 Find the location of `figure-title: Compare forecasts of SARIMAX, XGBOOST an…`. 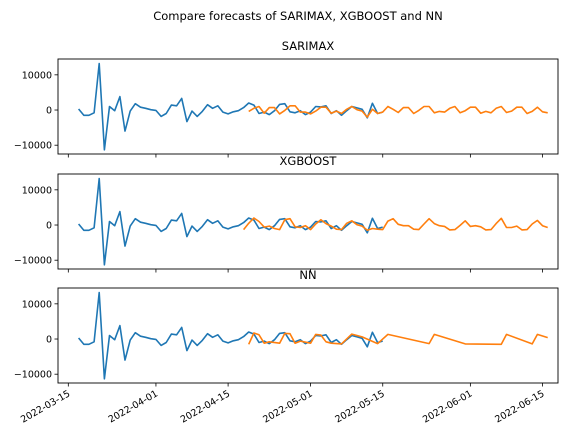

figure-title: Compare forecasts of SARIMAX, XGBOOST an… is located at coordinates (298, 16).